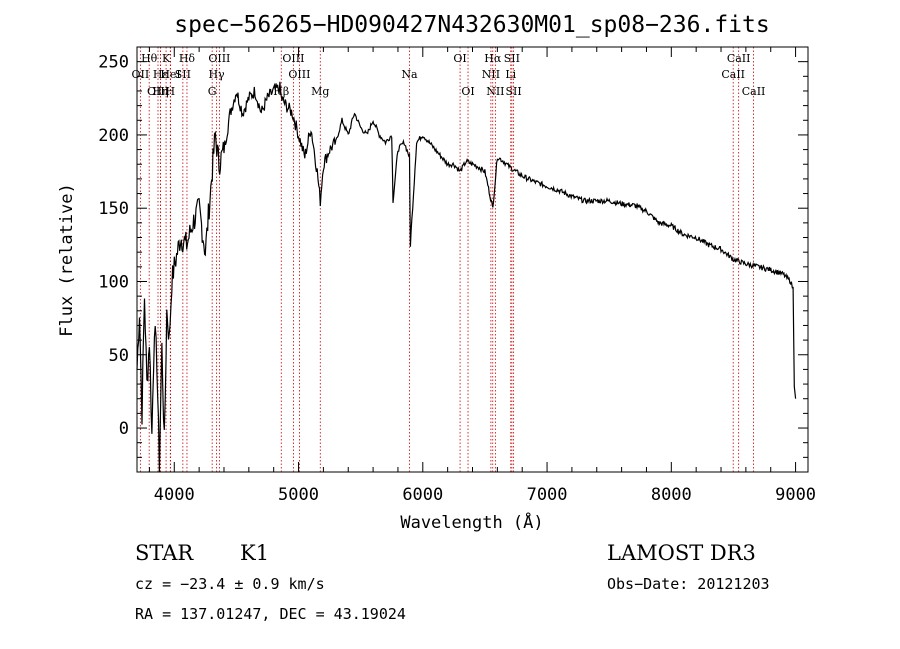  What do you see at coordinates (270, 614) in the screenshot?
I see `coordinates-text: RA = 137.01247, DEC = 43.19024` at bounding box center [270, 614].